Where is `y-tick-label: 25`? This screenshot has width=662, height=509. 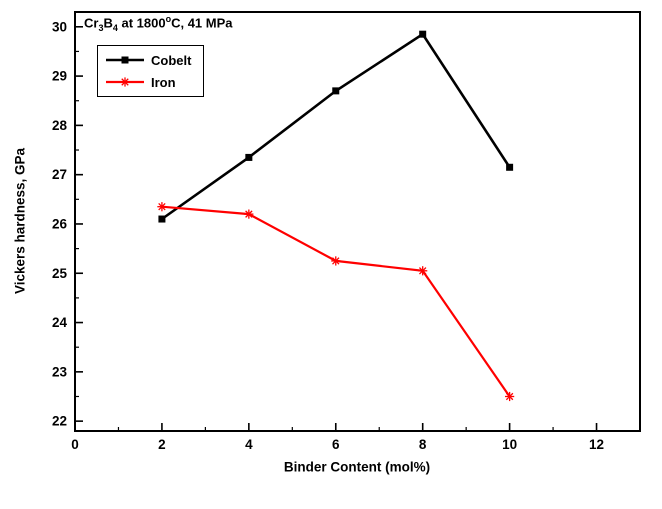
y-tick-label: 25 is located at coordinates (60, 273).